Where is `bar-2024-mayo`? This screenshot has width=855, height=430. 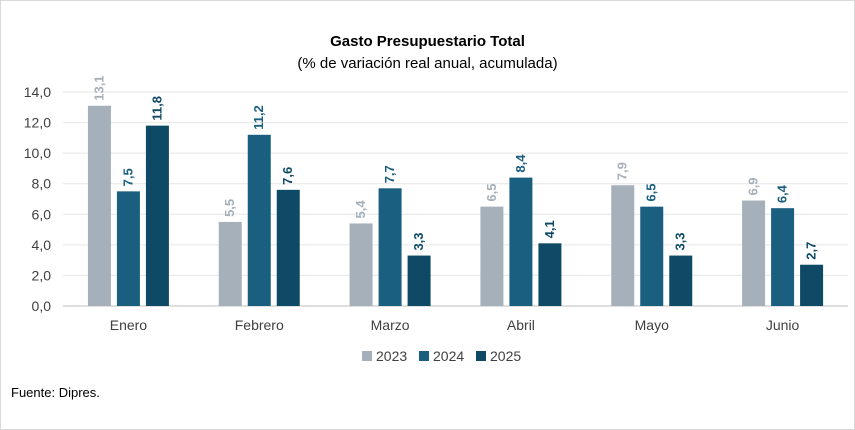
bar-2024-mayo is located at coordinates (652, 256).